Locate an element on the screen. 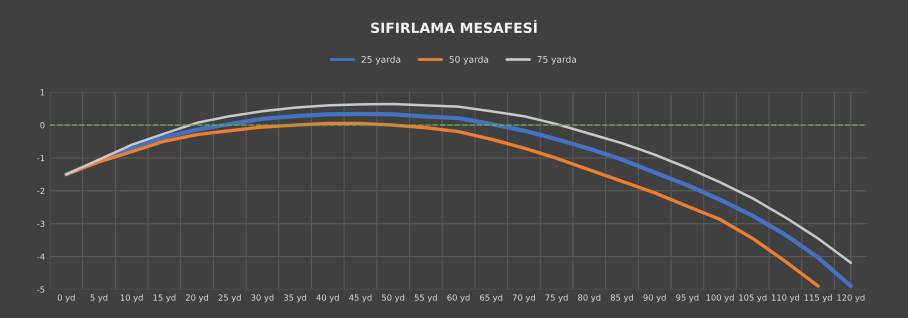 This screenshot has height=318, width=908. x-tick-label: 10 yd is located at coordinates (131, 298).